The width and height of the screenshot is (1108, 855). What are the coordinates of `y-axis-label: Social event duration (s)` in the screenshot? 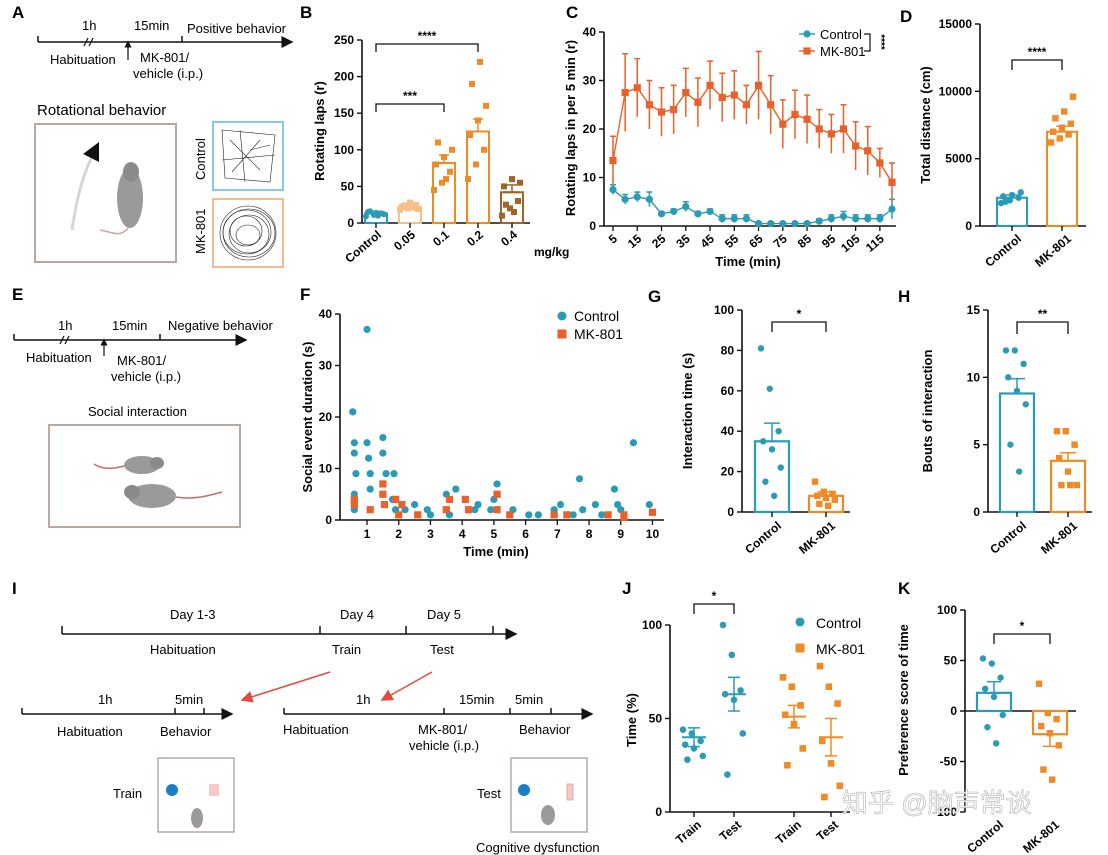 It's located at (307, 417).